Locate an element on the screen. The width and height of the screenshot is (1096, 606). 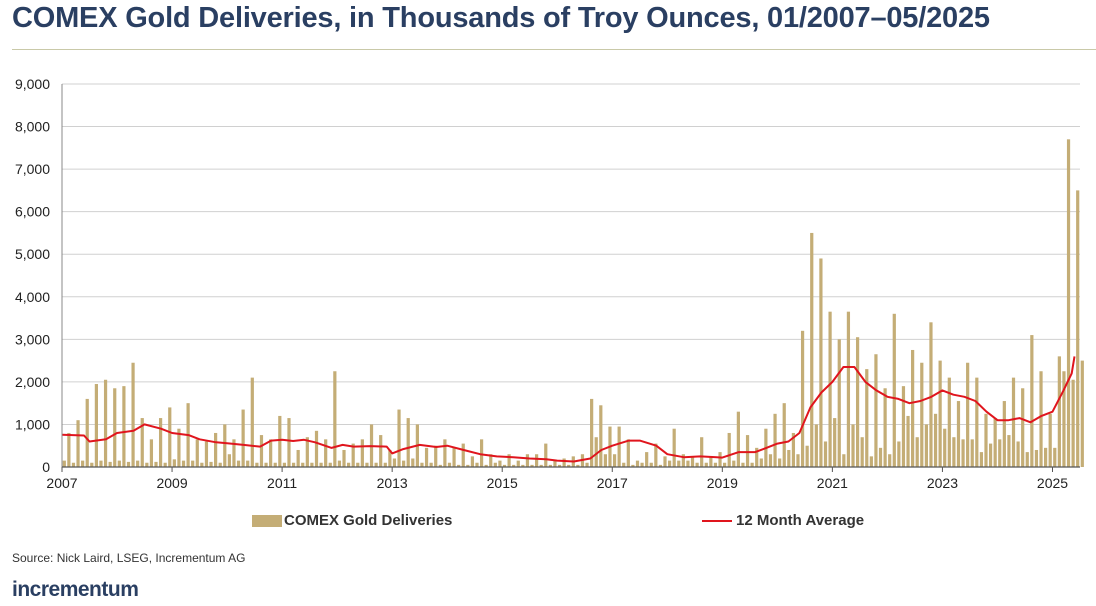
y-tick-label: 1,000 is located at coordinates (32, 424).